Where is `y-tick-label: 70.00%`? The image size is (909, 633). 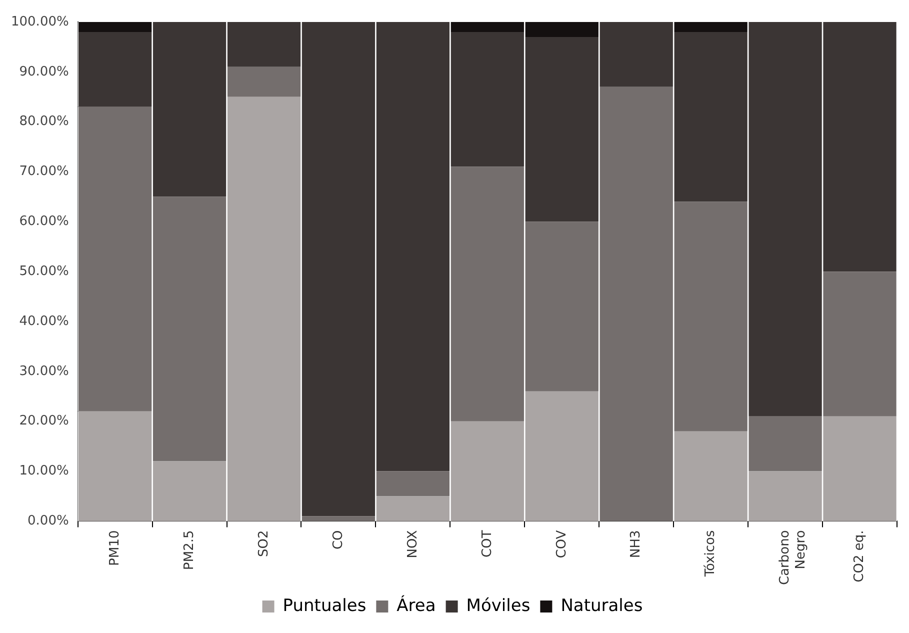
y-tick-label: 70.00% is located at coordinates (44, 172).